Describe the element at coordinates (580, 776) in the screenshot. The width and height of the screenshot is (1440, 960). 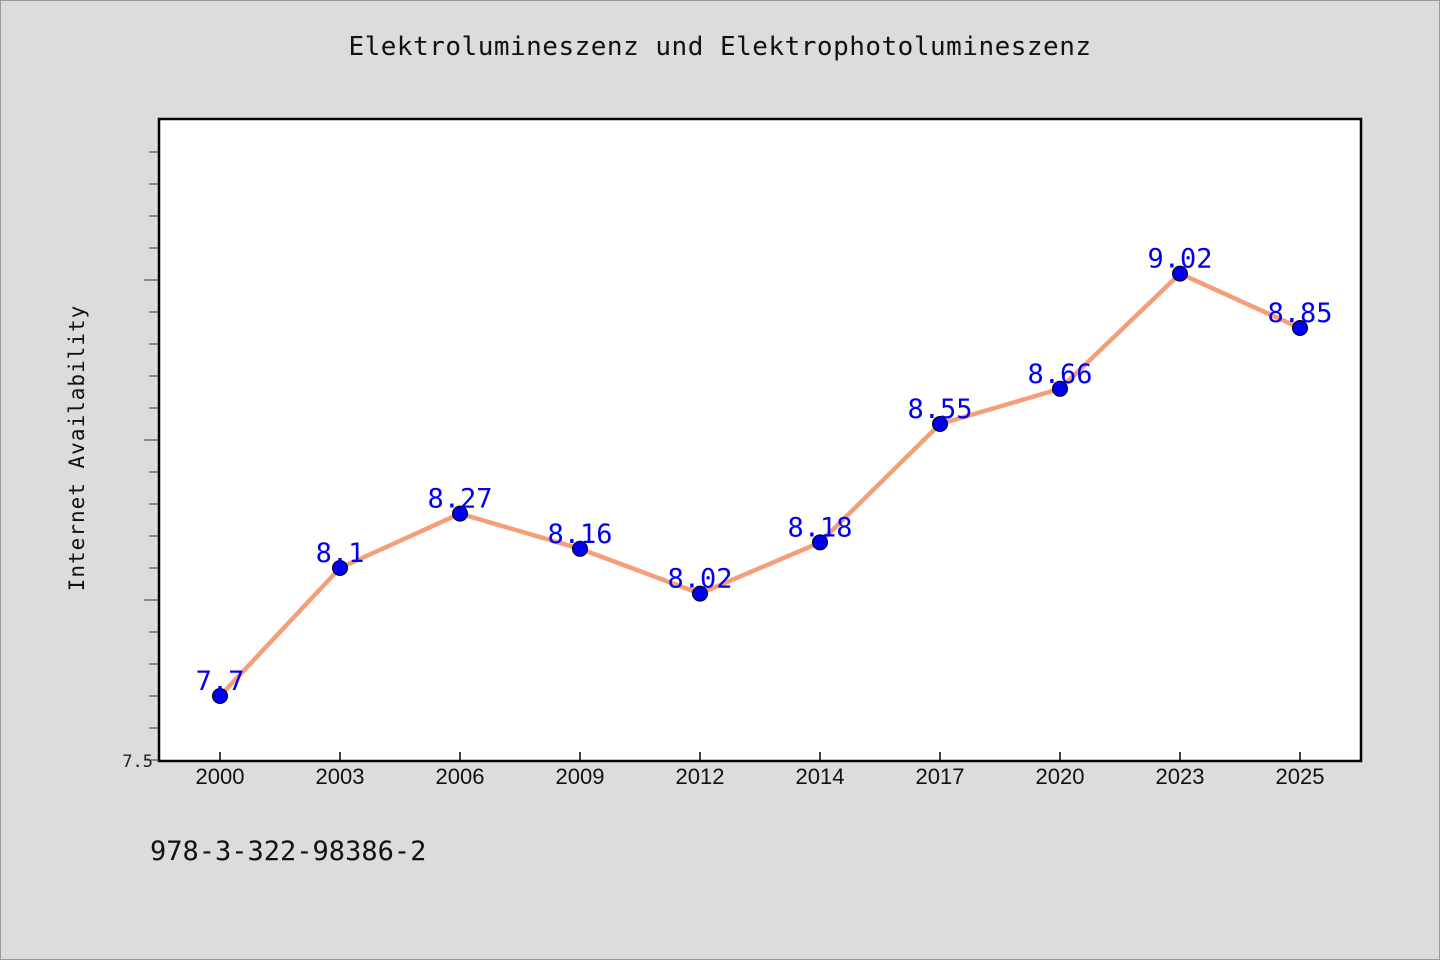
I see `x-tick-label: 2009` at that location.